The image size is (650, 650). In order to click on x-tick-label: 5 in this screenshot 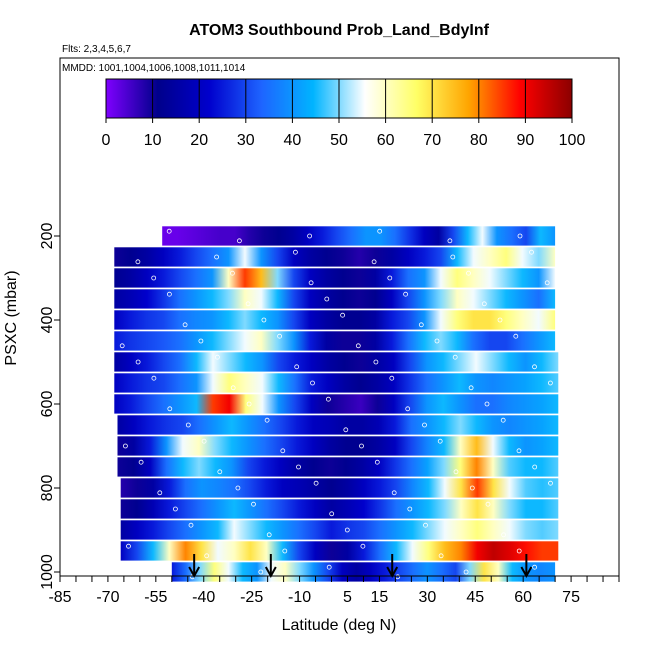, I will do `click(347, 597)`.